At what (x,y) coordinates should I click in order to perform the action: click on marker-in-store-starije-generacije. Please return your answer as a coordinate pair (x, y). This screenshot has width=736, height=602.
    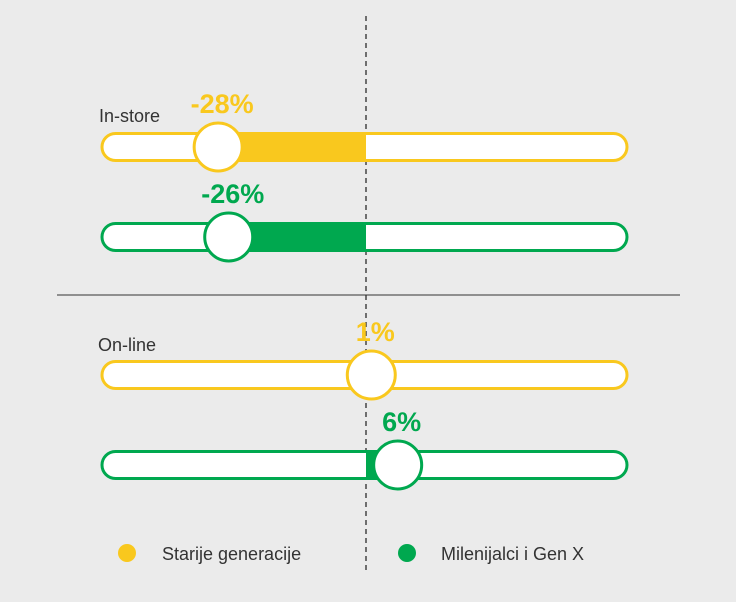
    Looking at the image, I should click on (218, 147).